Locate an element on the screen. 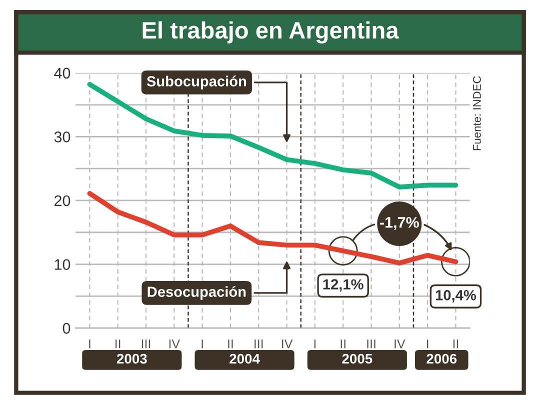 The height and width of the screenshot is (405, 540). series-label: Subocupación is located at coordinates (196, 83).